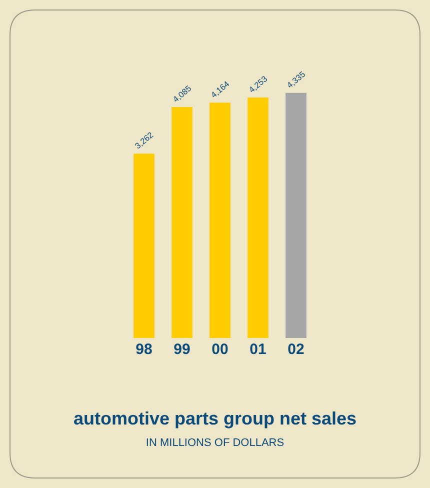  Describe the element at coordinates (215, 418) in the screenshot. I see `text: automotive parts group net sales` at that location.